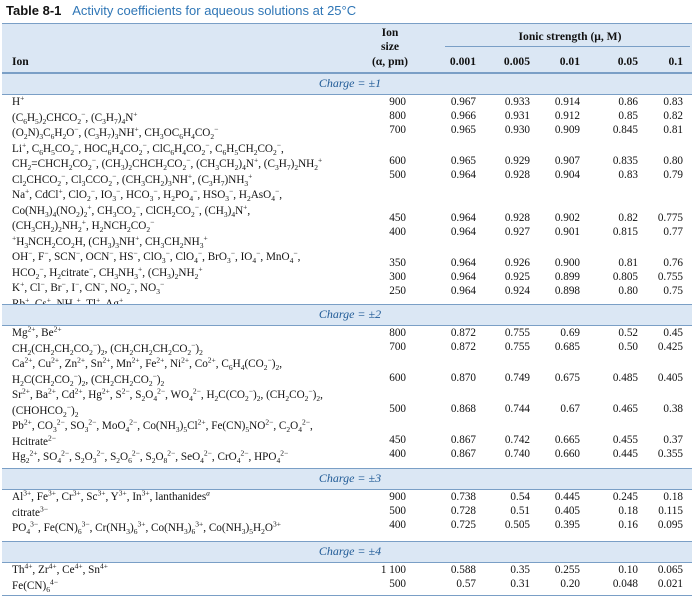  Describe the element at coordinates (567, 378) in the screenshot. I see `activity-value: 0.675` at that location.